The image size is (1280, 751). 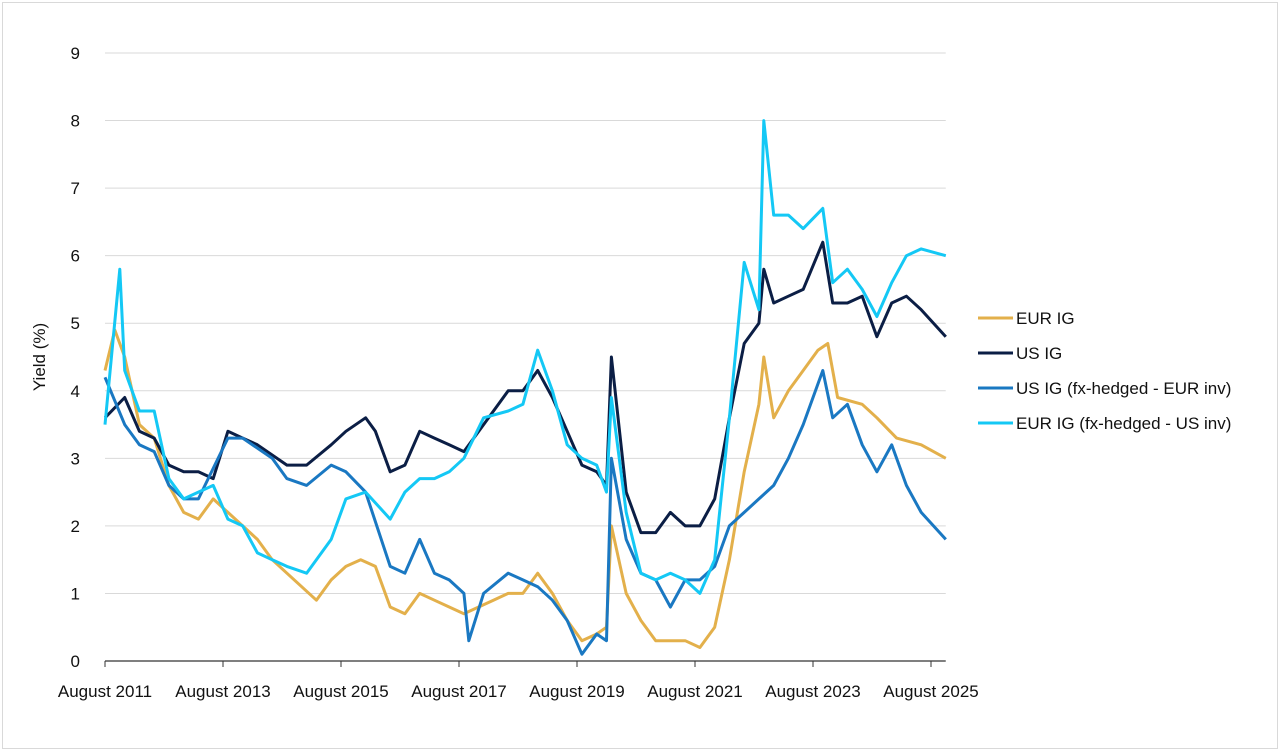 I want to click on legend-label: US IG (fx-hedged - EUR inv), so click(x=1123, y=388).